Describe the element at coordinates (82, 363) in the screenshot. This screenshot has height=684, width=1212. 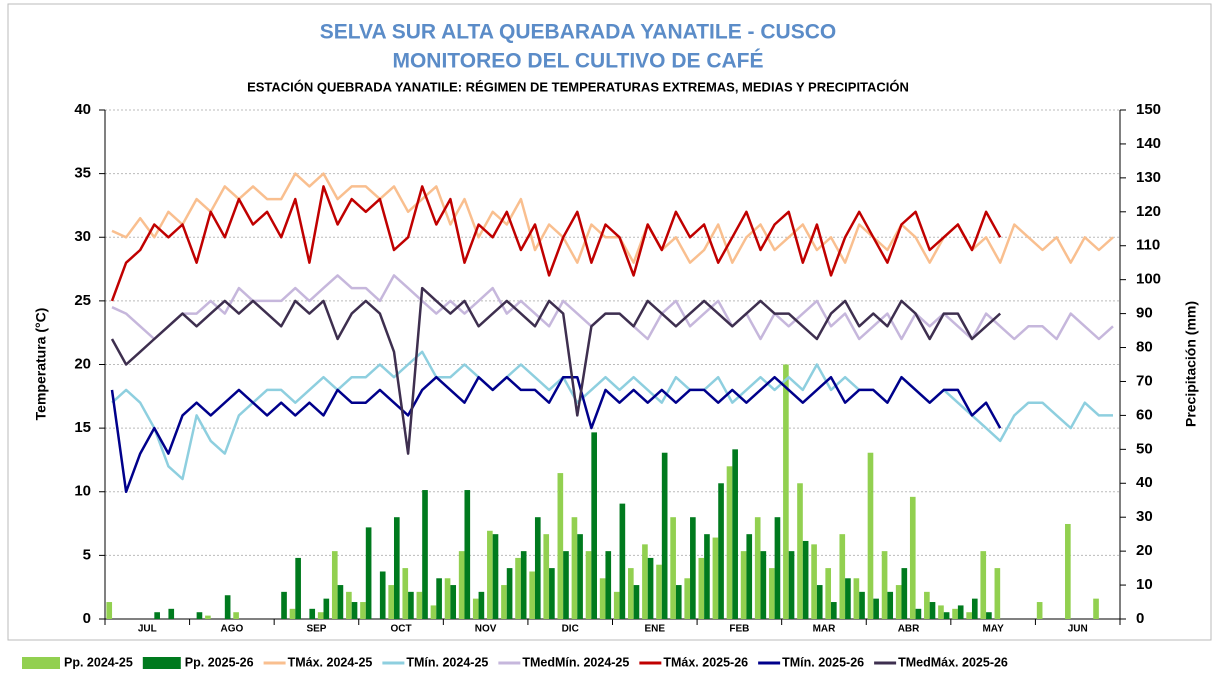
I see `y-tick-label: 20` at that location.